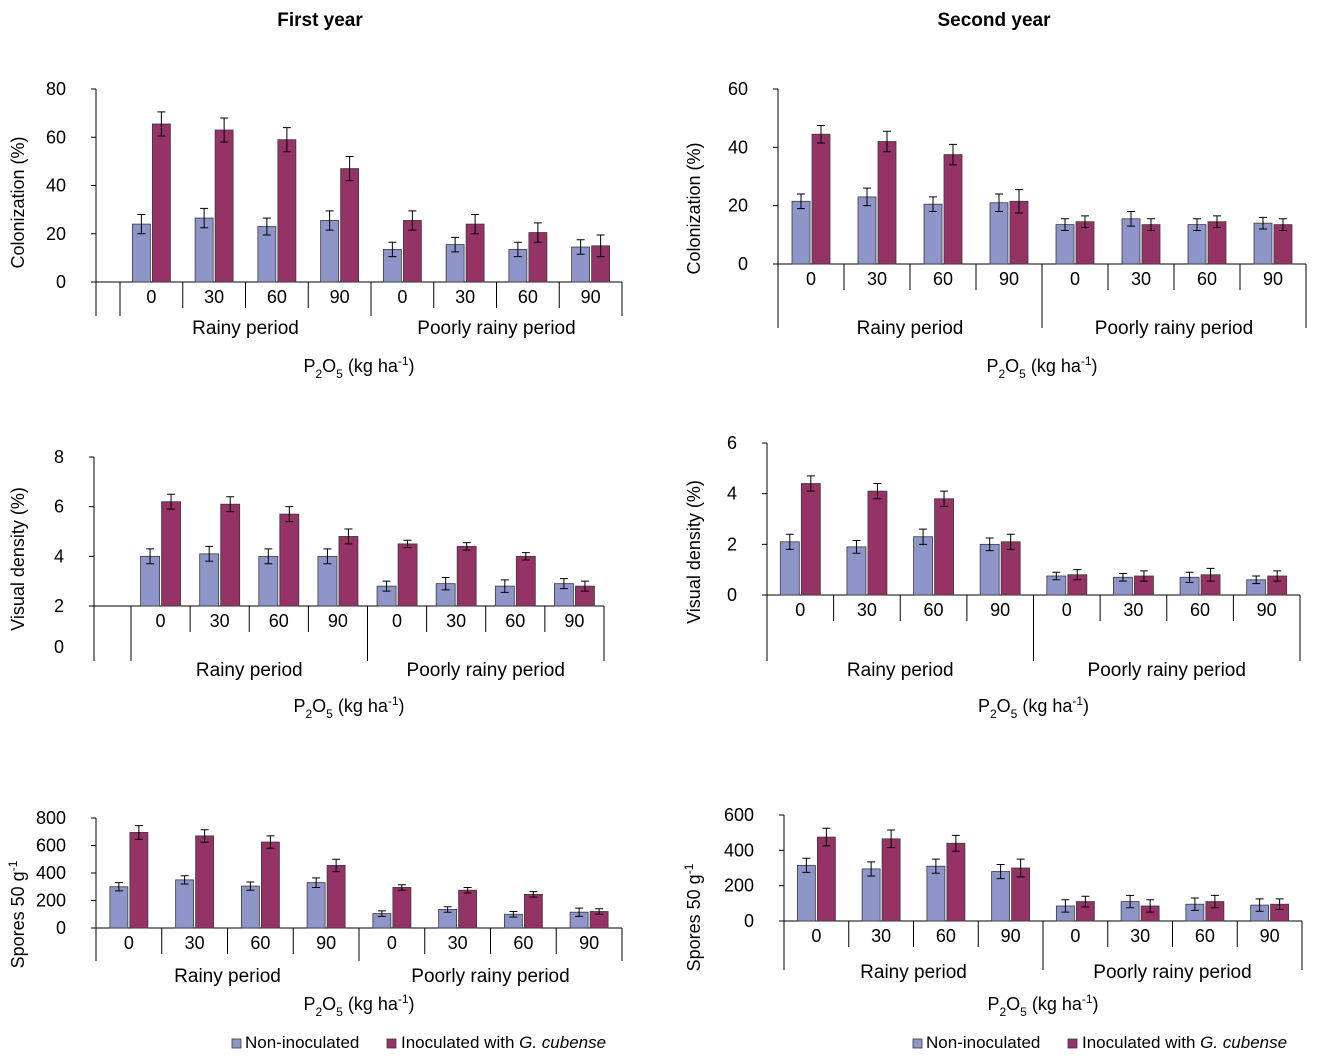  I want to click on legend-second-year: Non-inoculated Inoculated with G. cubense, so click(1099, 1042).